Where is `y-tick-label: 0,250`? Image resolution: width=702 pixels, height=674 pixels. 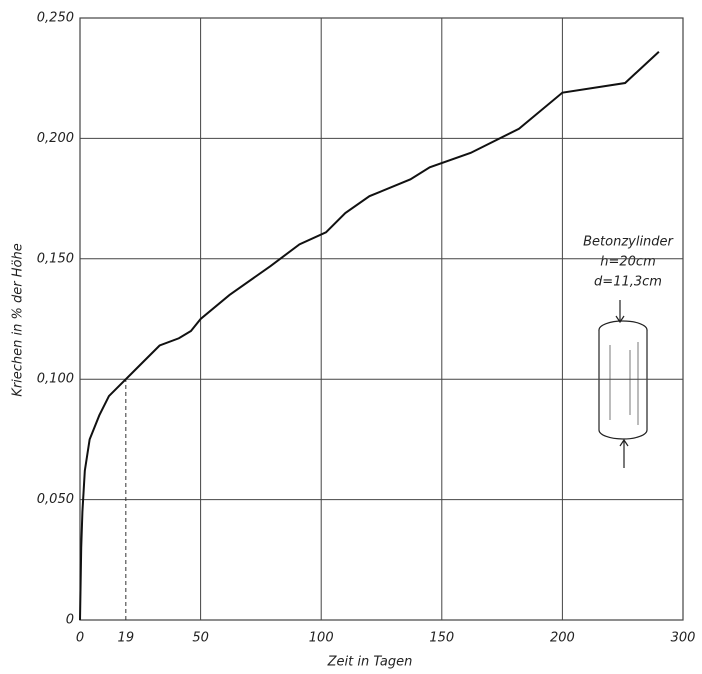
y-tick-label: 0,250 is located at coordinates (55, 18).